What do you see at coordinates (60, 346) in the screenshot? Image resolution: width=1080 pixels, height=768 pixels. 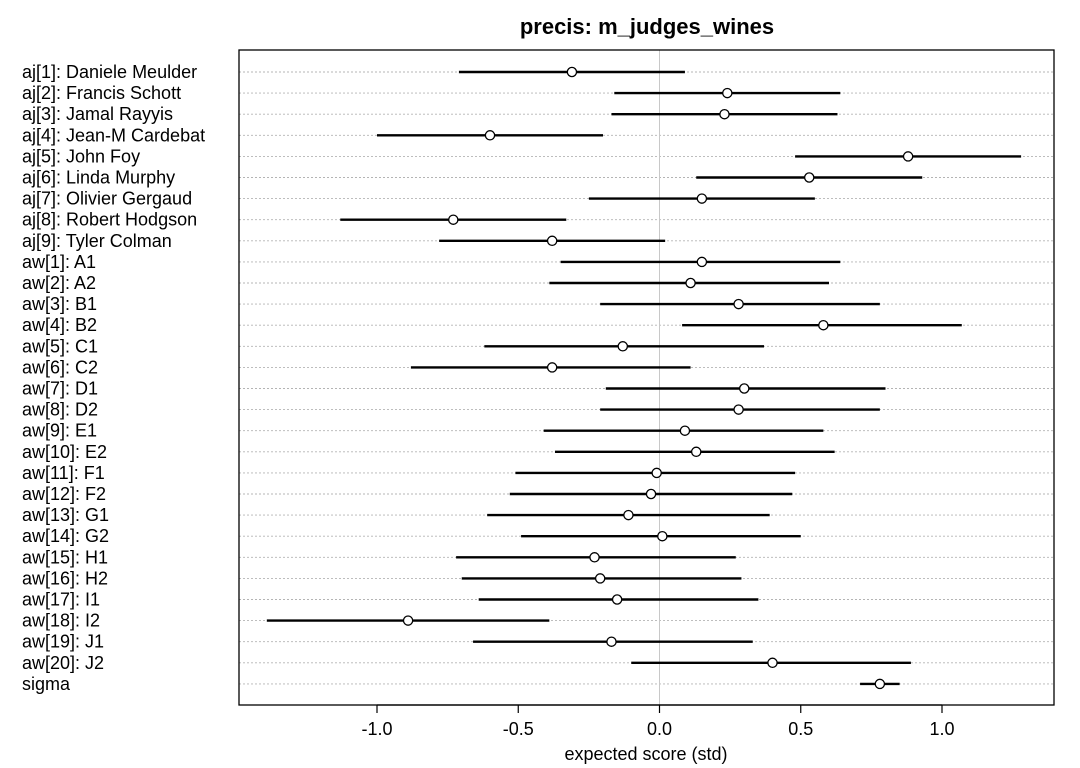 I see `row-label: aw[5]: C1` at bounding box center [60, 346].